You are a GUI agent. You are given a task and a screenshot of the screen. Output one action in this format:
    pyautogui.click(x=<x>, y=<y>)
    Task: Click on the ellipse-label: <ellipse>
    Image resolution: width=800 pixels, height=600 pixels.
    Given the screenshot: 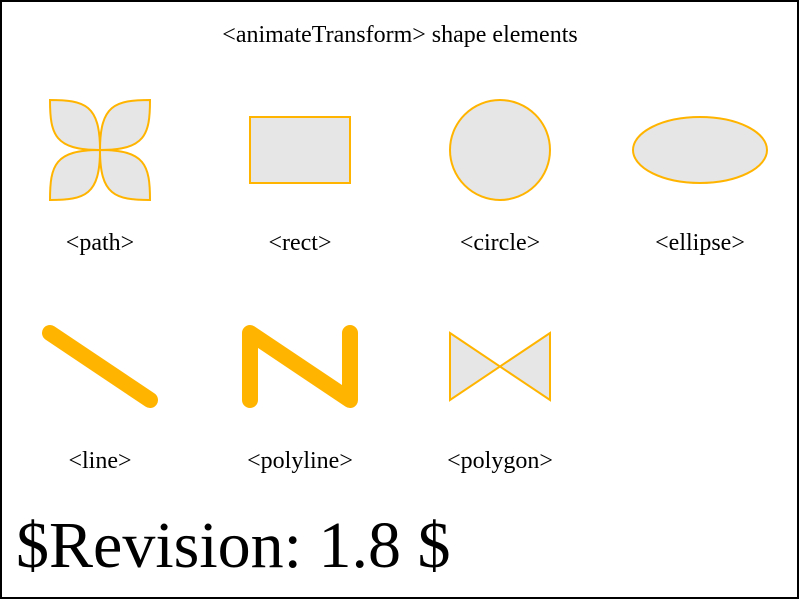 What is the action you would take?
    pyautogui.click(x=700, y=243)
    